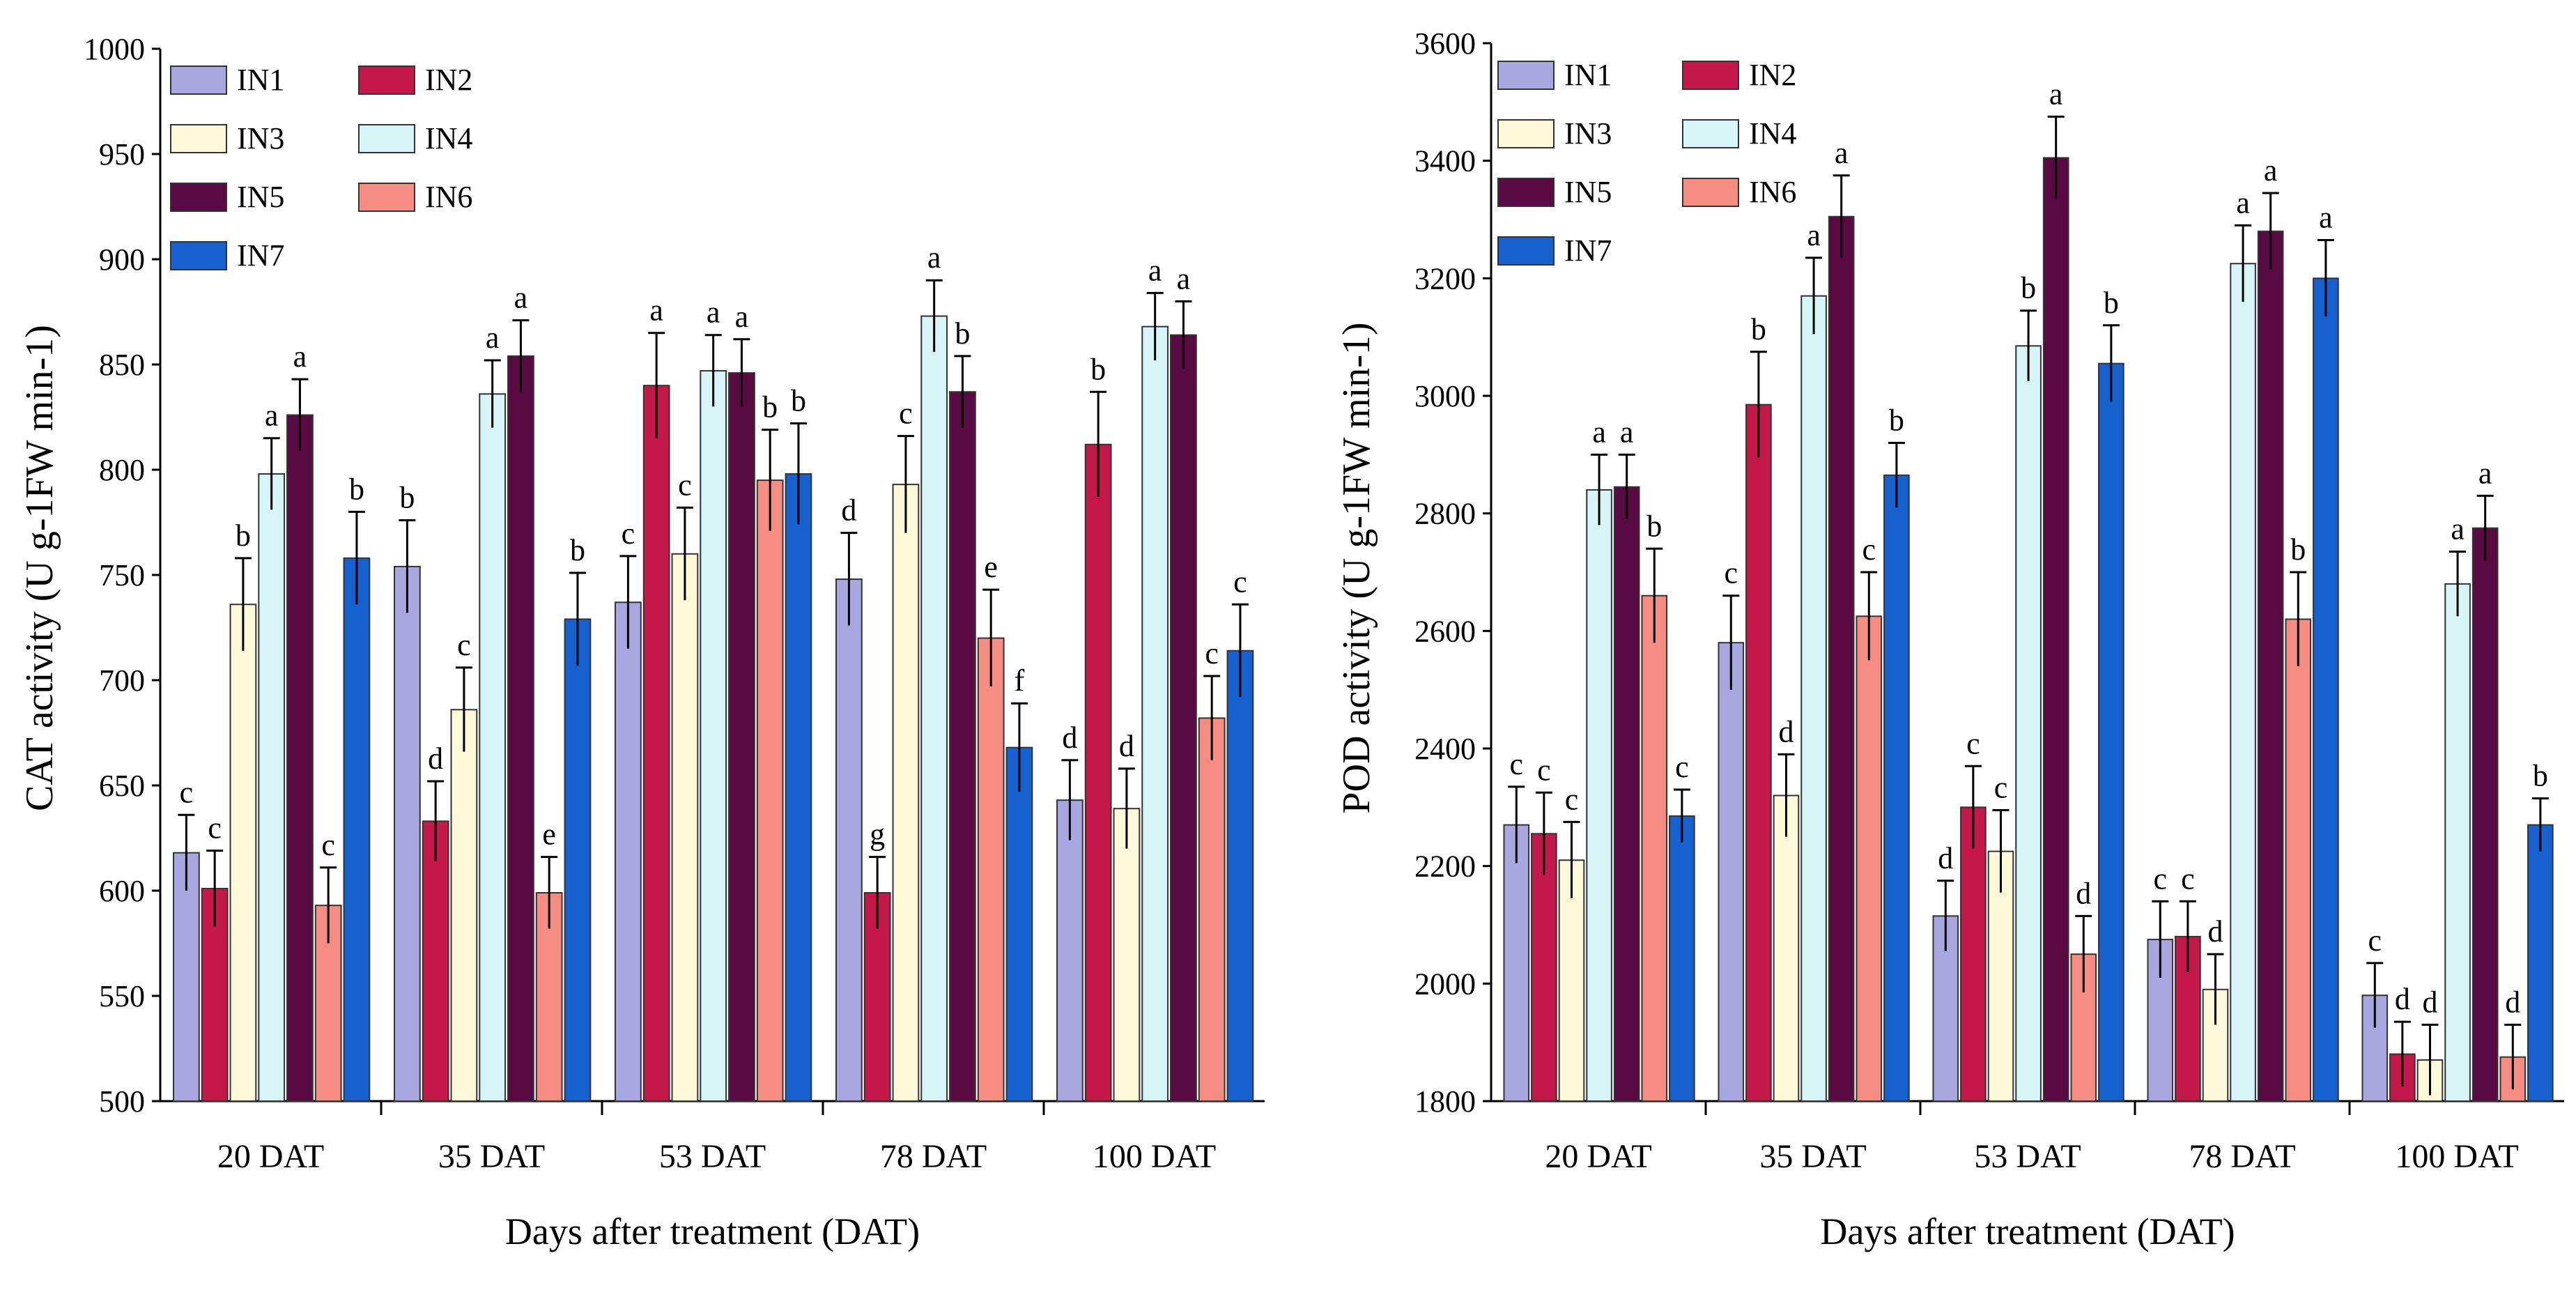 This screenshot has height=1290, width=2576. What do you see at coordinates (1445, 514) in the screenshot?
I see `y-tick-label: 2800` at bounding box center [1445, 514].